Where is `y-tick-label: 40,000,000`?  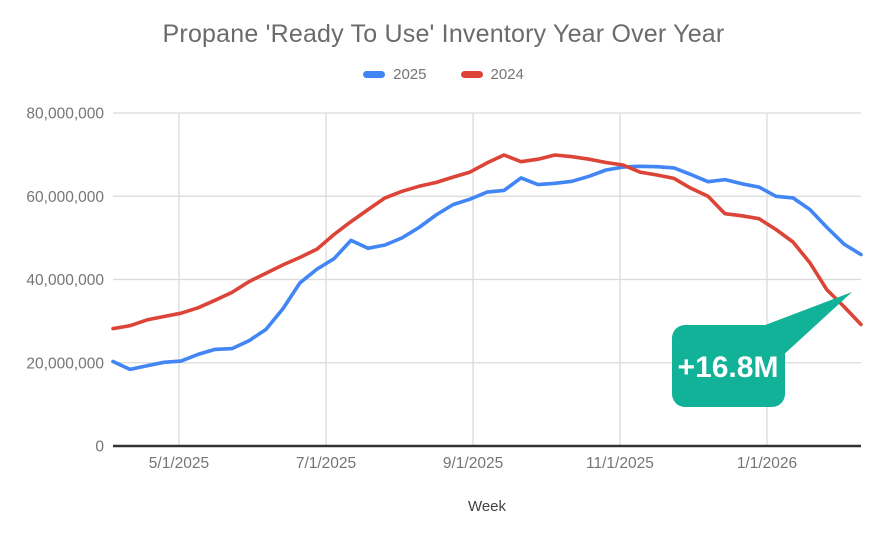 y-tick-label: 40,000,000 is located at coordinates (65, 280).